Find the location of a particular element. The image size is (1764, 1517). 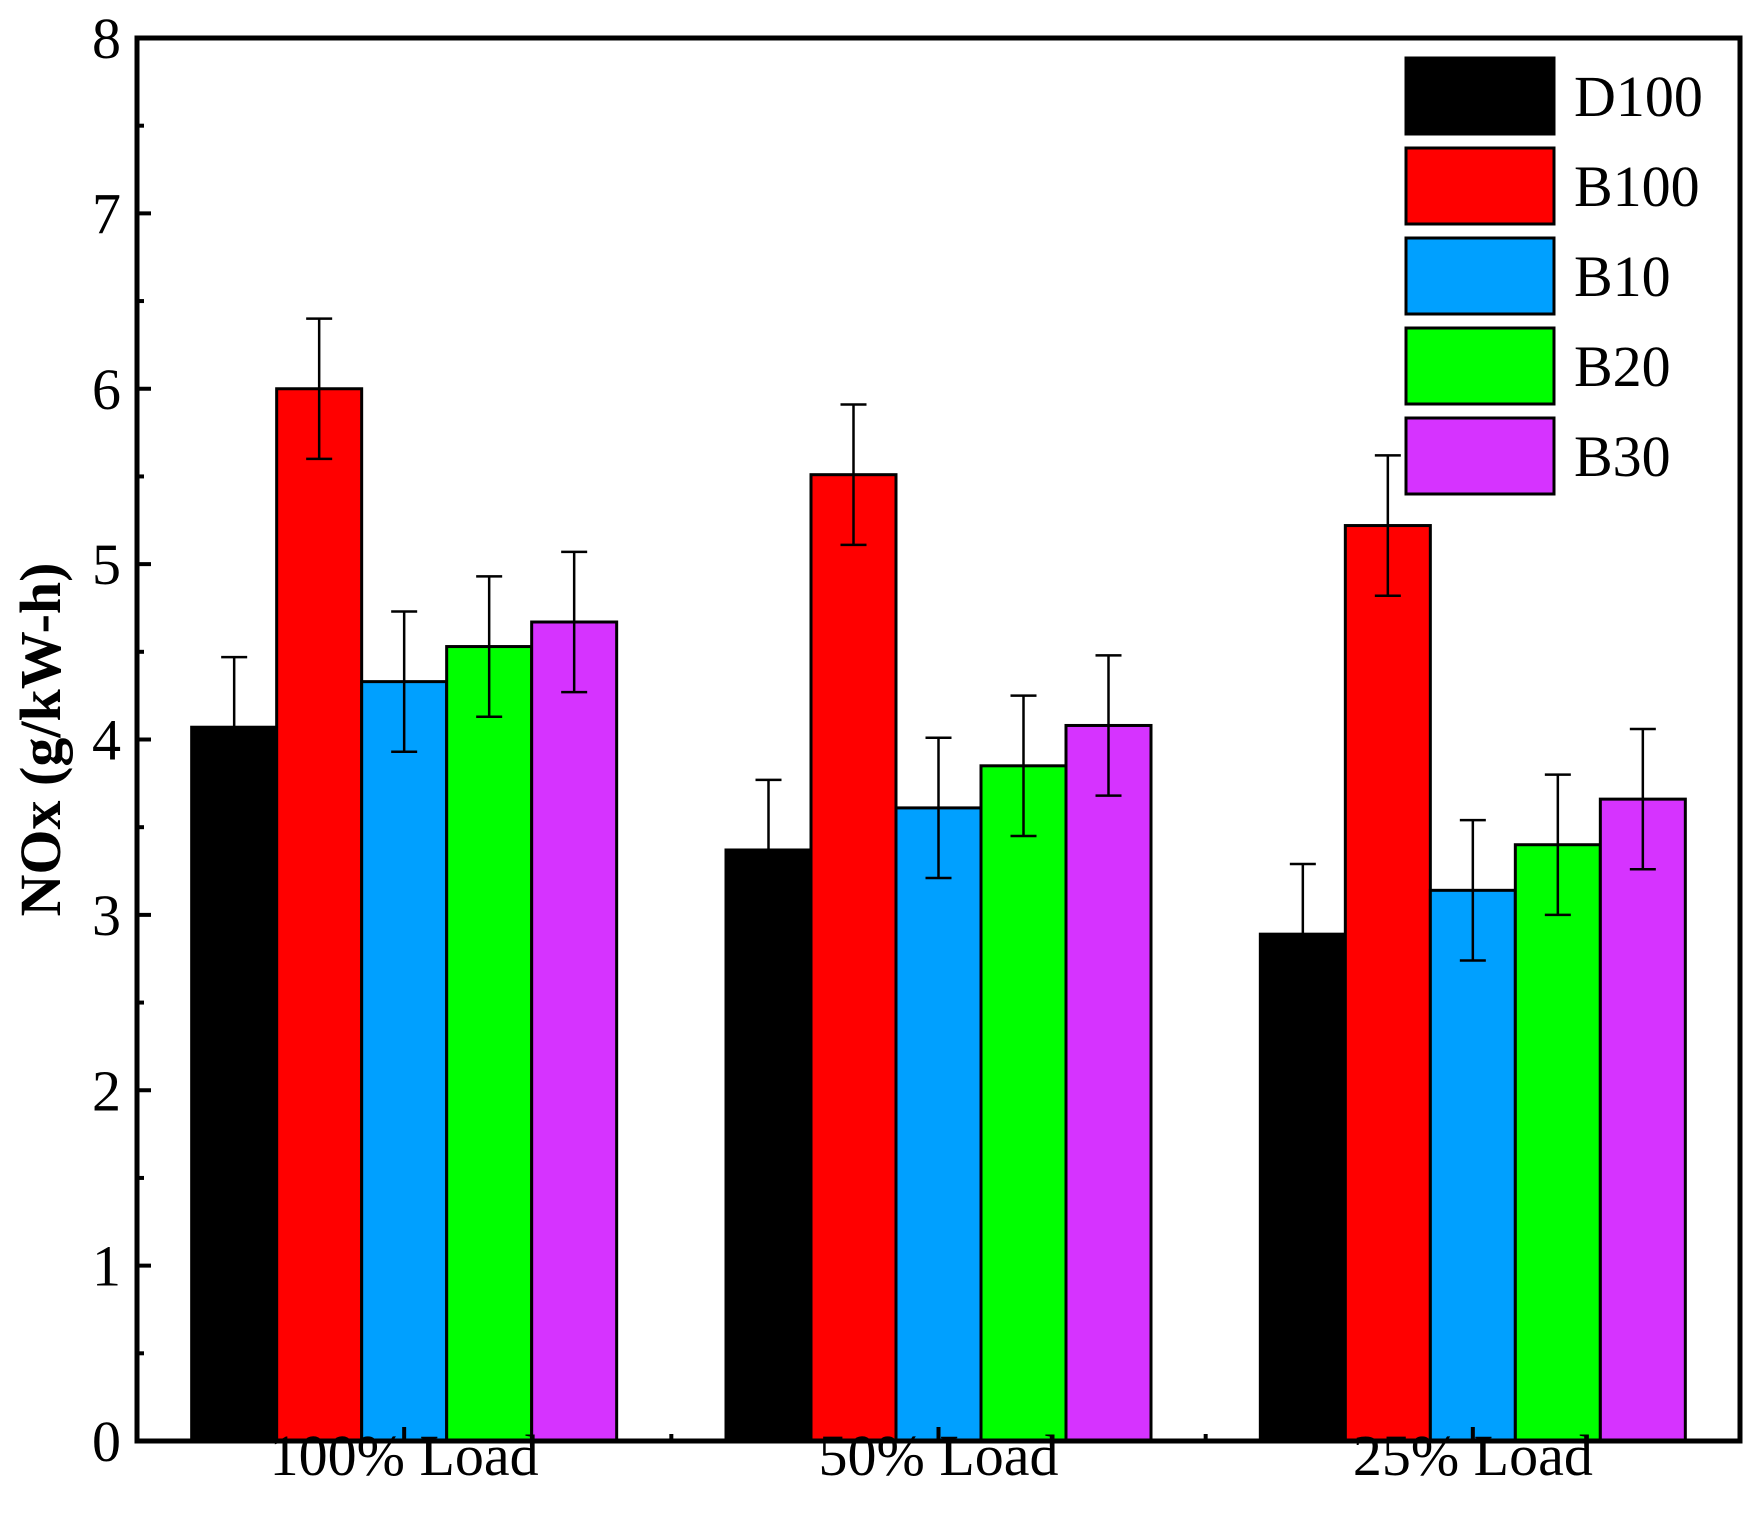

y-tick-label: 1 is located at coordinates (106, 1266).